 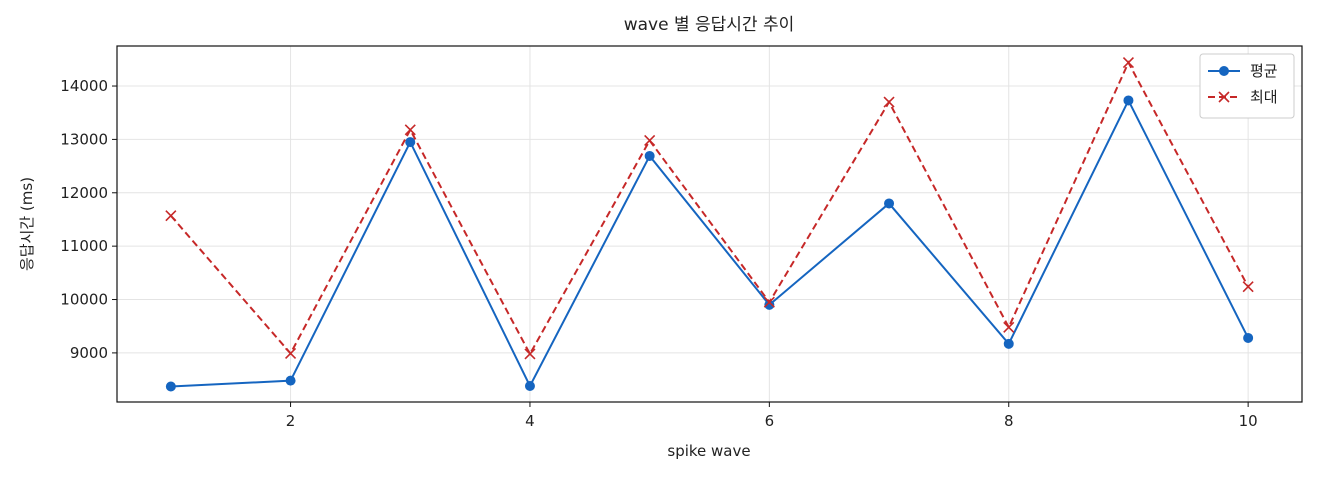 What do you see at coordinates (84, 246) in the screenshot?
I see `y-tick-label: 11000` at bounding box center [84, 246].